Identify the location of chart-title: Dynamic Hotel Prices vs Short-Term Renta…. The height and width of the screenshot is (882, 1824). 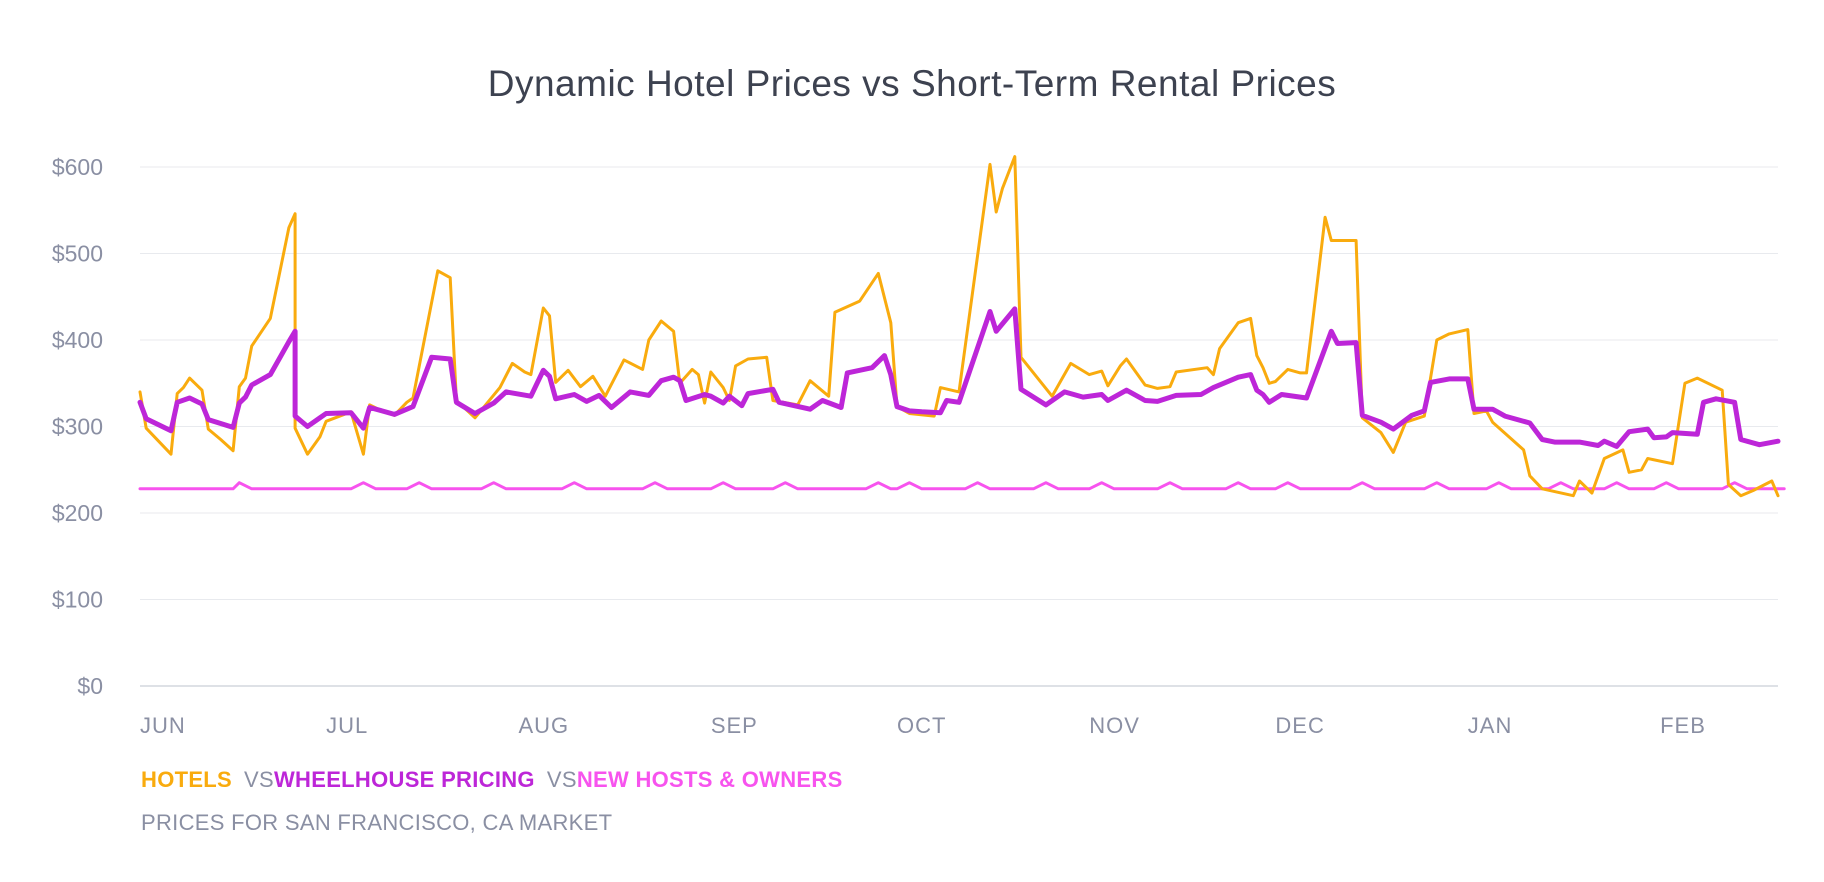
(912, 83).